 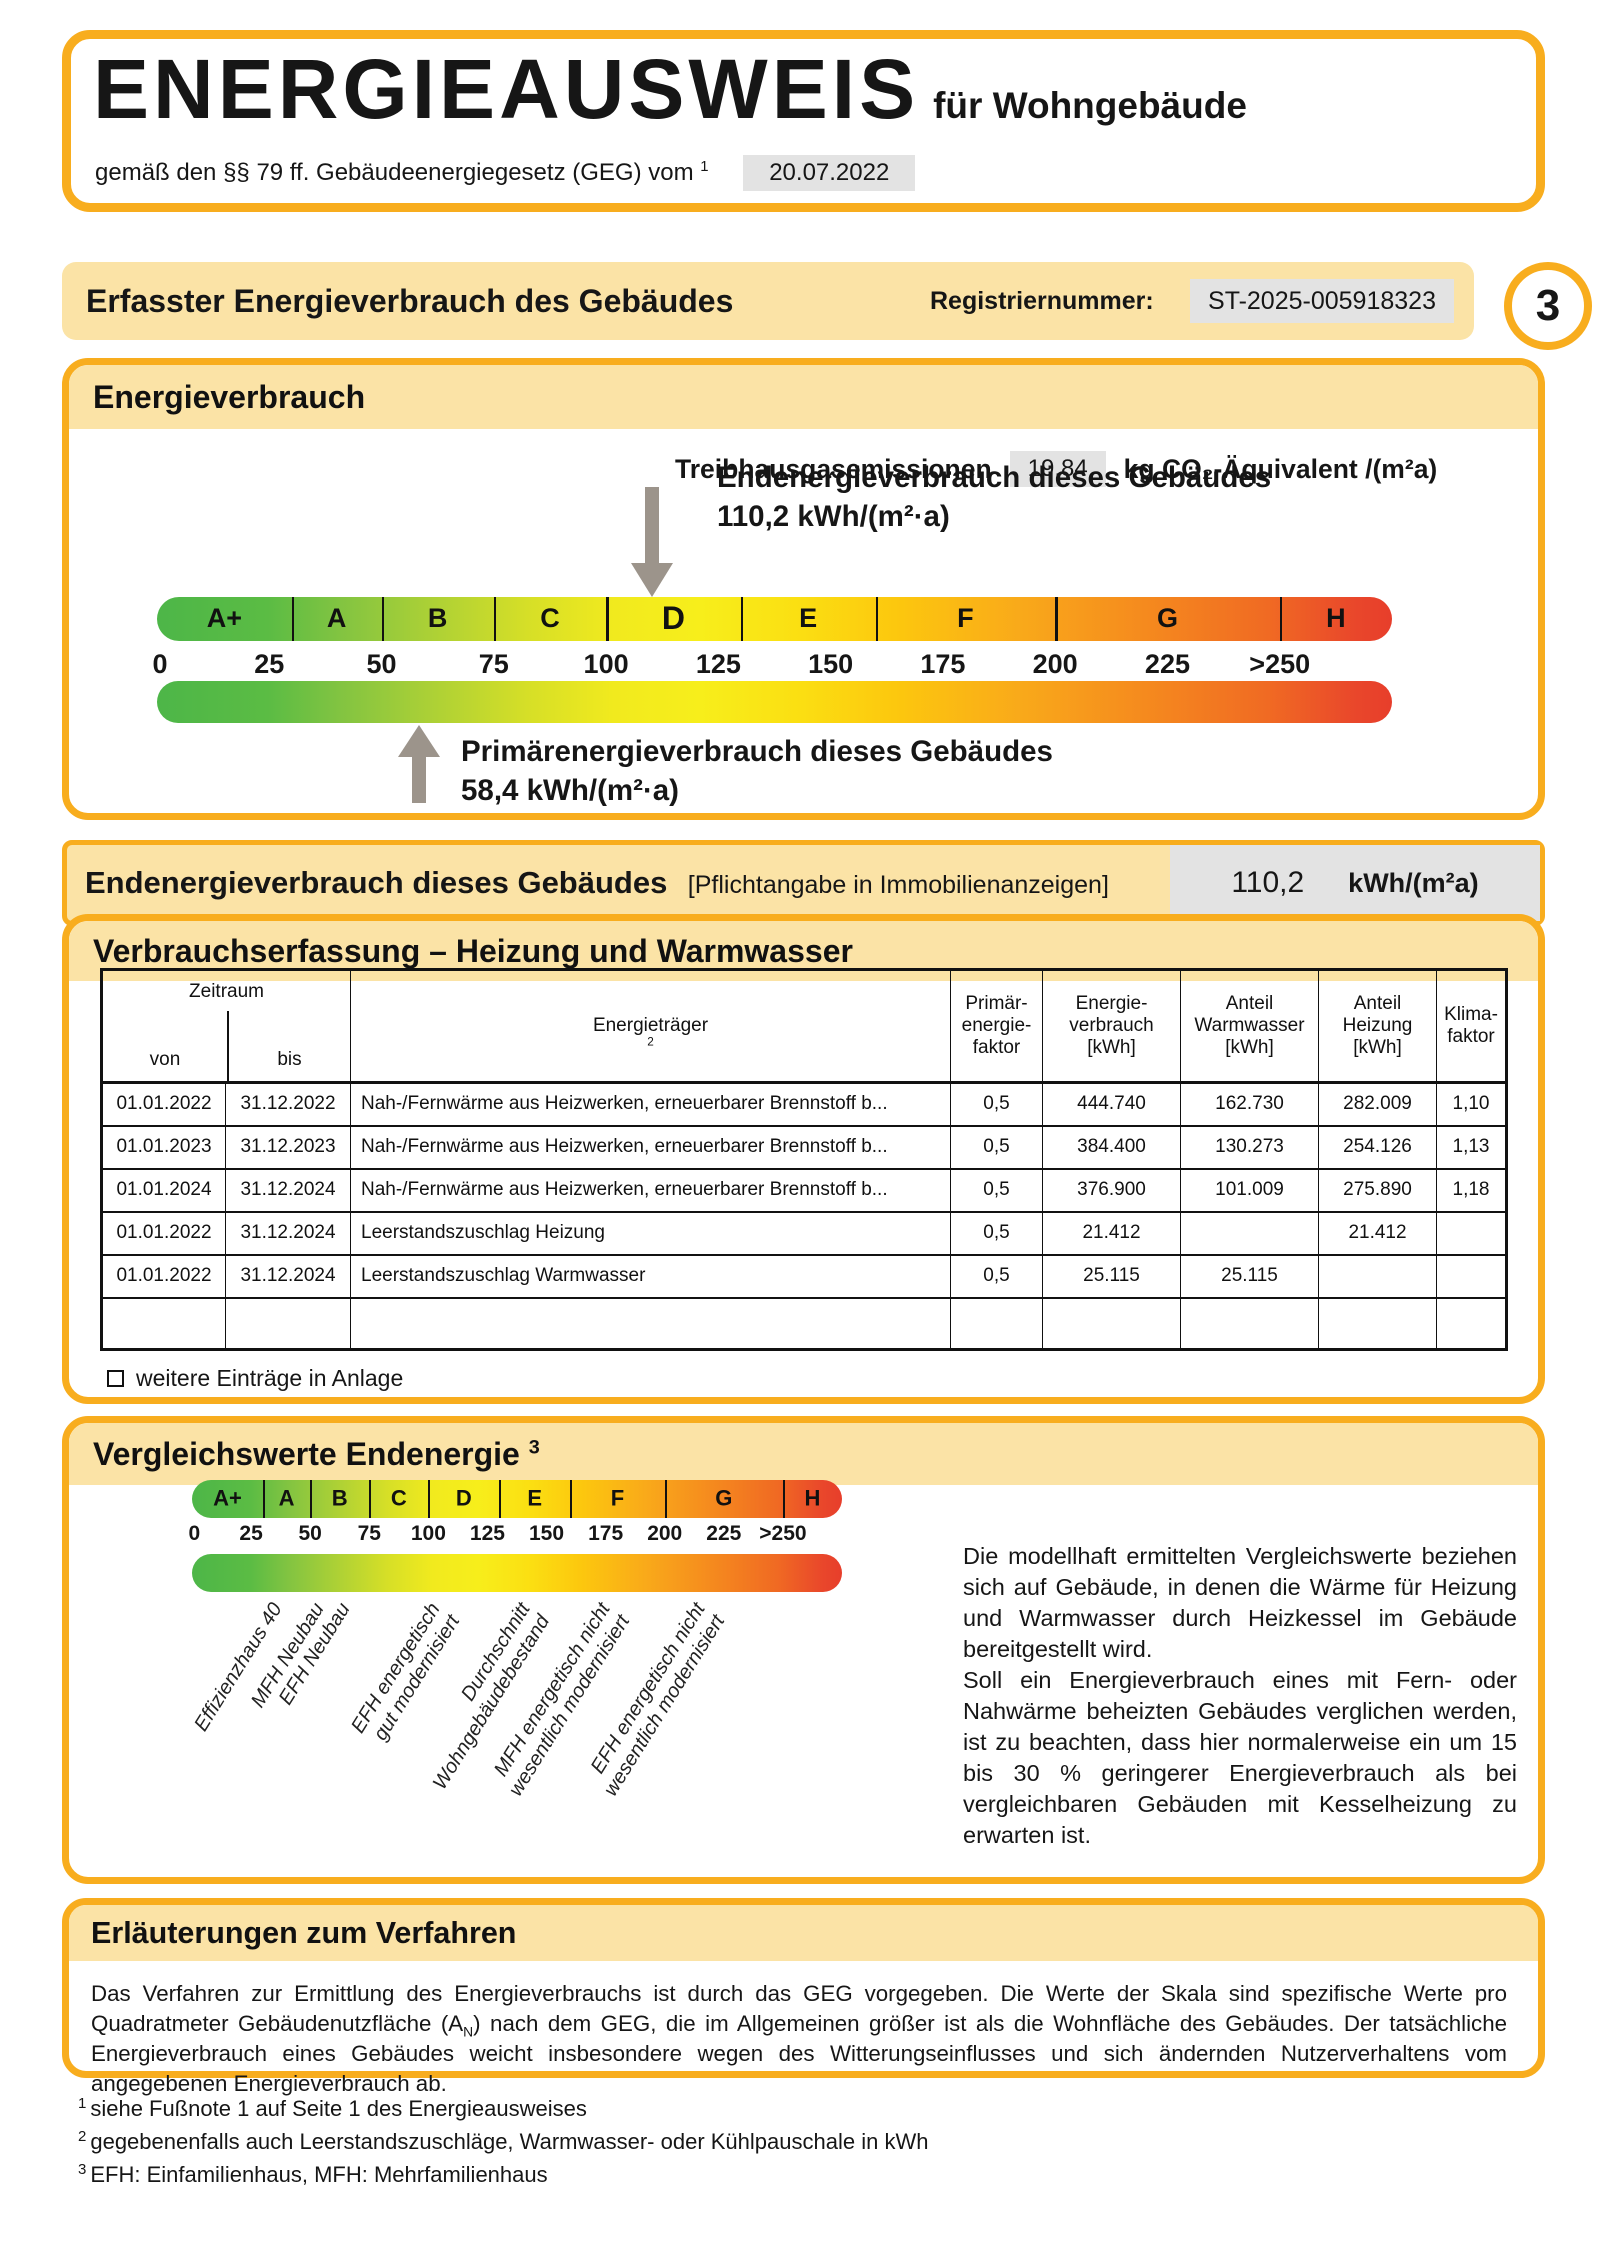 What do you see at coordinates (1111, 1323) in the screenshot?
I see `table-cell` at bounding box center [1111, 1323].